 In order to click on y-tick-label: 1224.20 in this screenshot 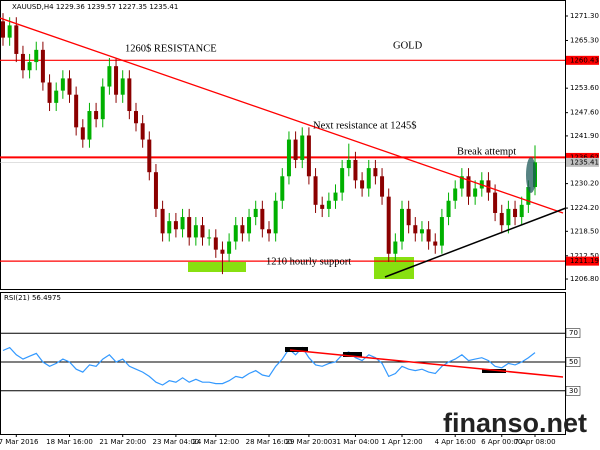, I will do `click(584, 208)`.